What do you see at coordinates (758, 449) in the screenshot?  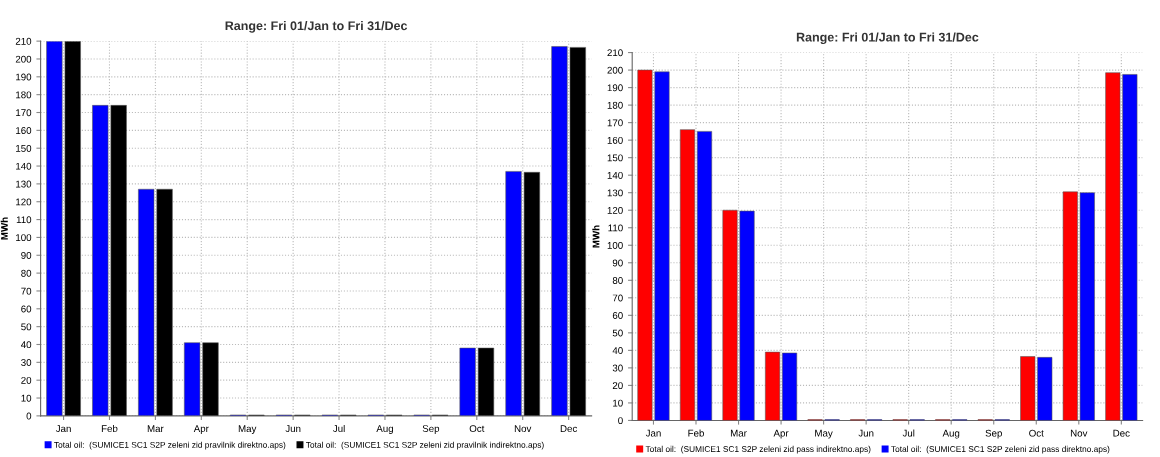 I see `legend-label: Total oil: (SUMICE1 SC1 S2P zeleni zid pass indirektno.aps)` at bounding box center [758, 449].